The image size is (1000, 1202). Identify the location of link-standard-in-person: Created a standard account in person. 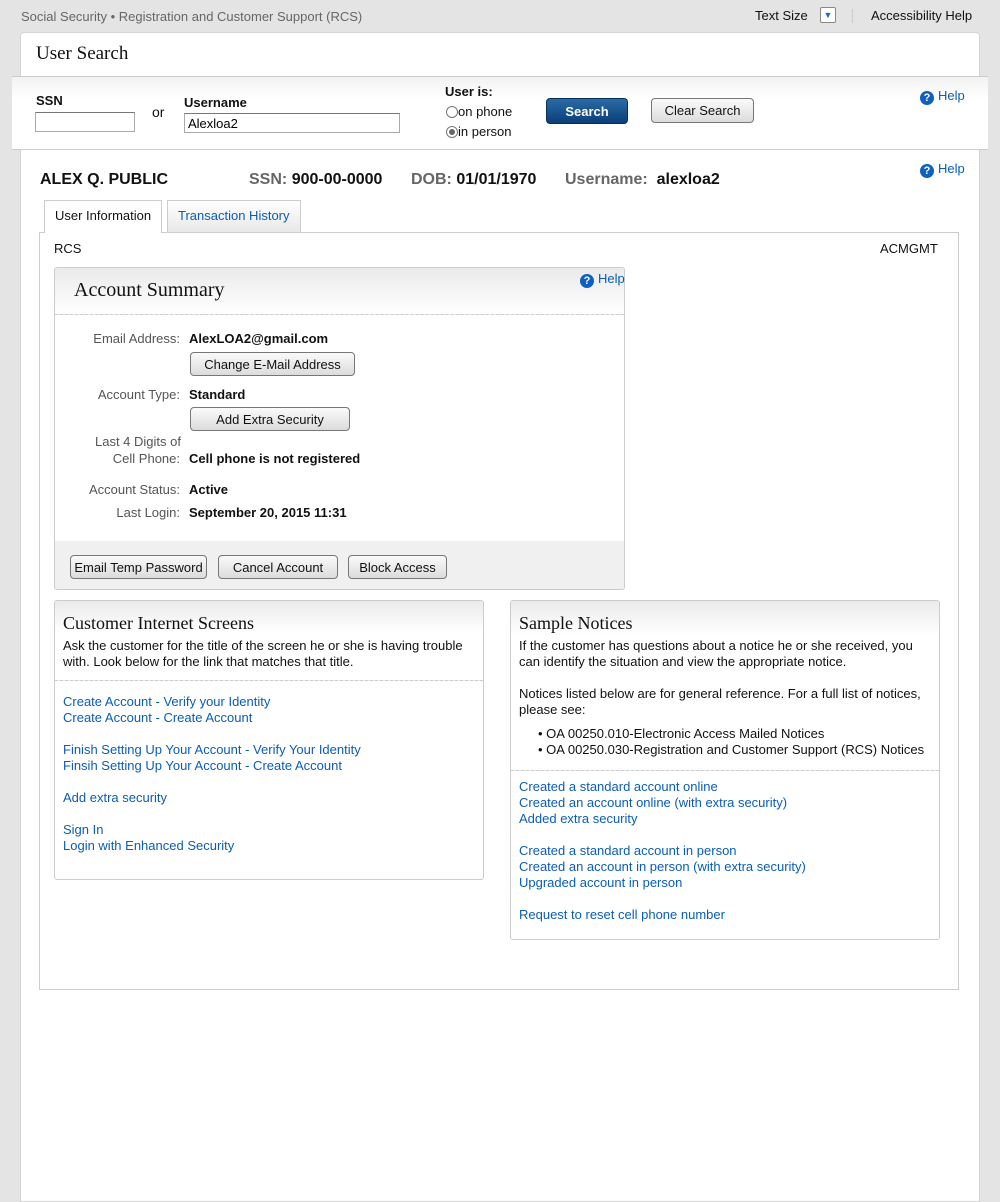
(628, 850).